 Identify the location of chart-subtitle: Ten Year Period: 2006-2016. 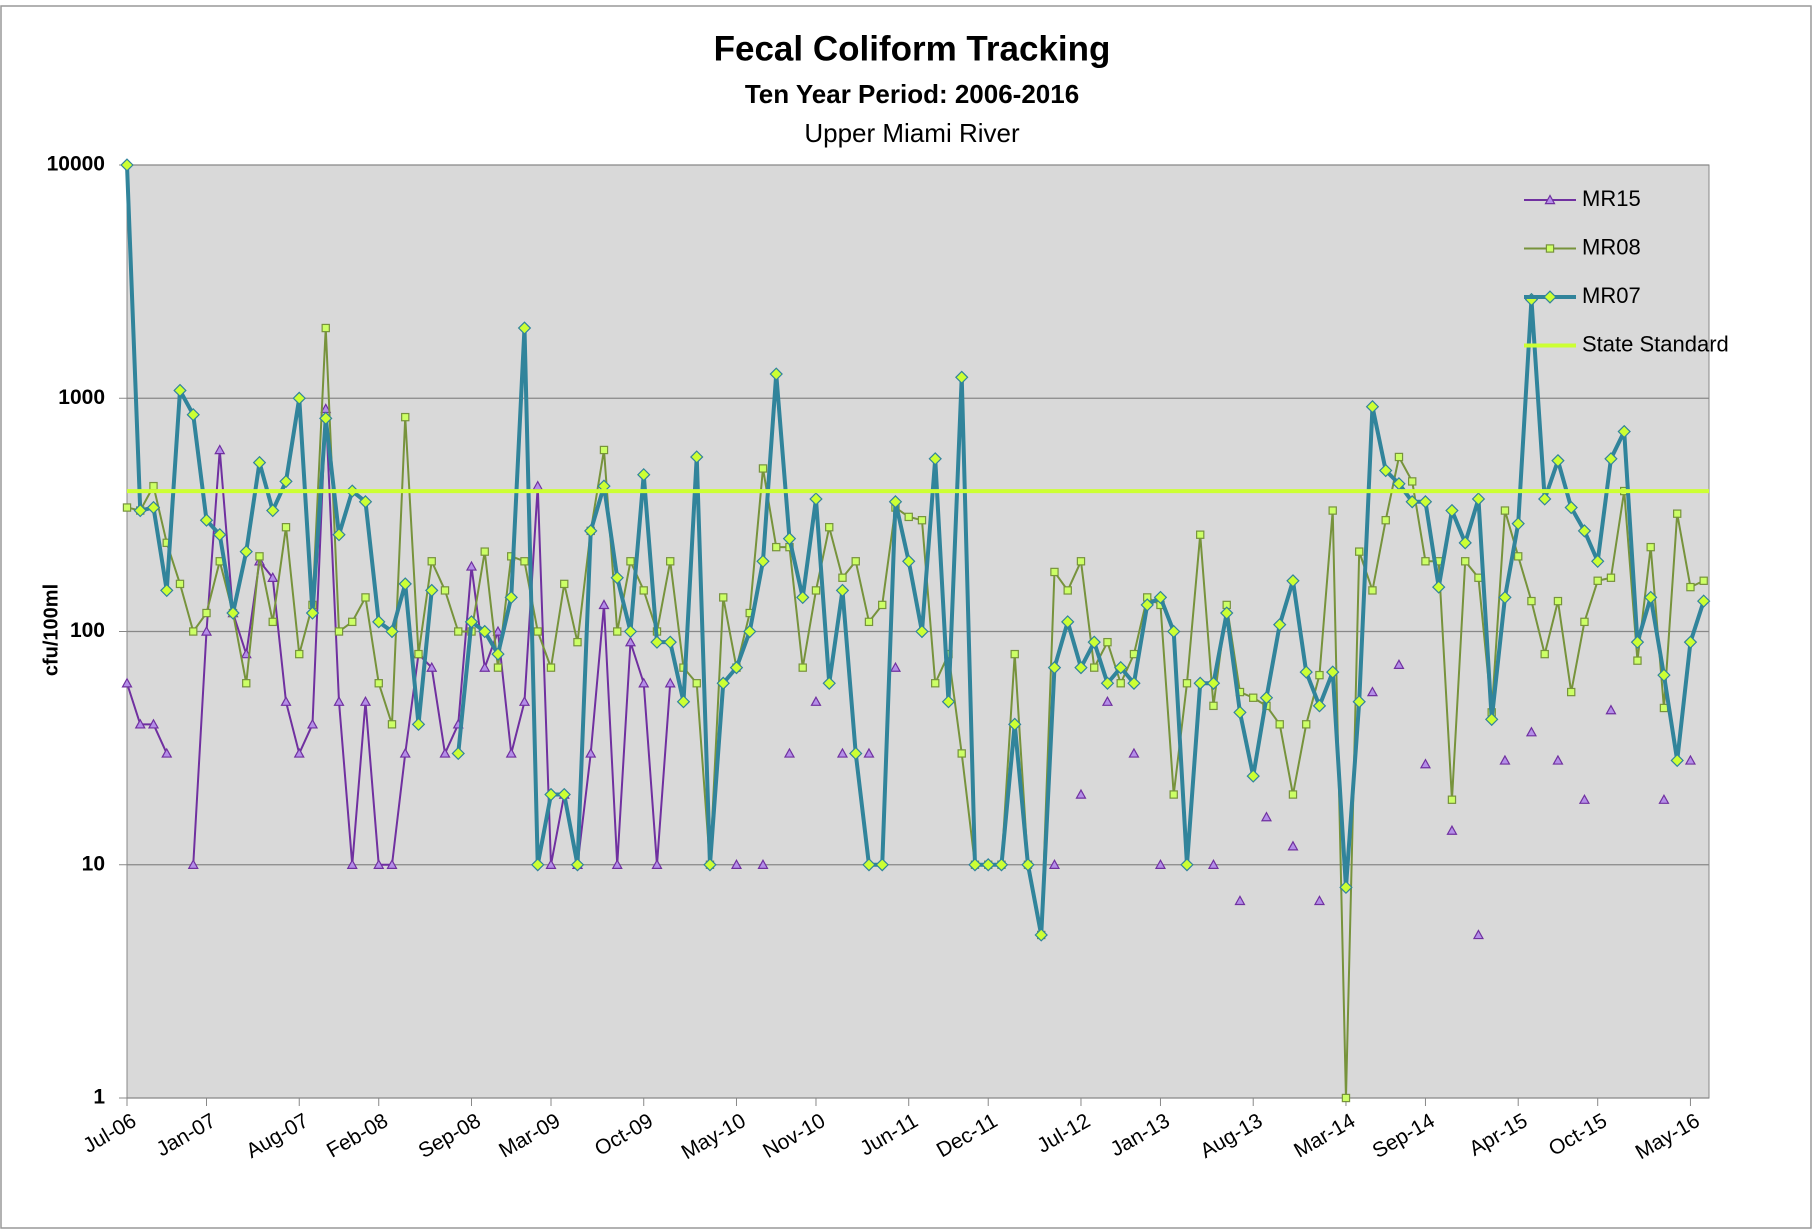
(912, 94).